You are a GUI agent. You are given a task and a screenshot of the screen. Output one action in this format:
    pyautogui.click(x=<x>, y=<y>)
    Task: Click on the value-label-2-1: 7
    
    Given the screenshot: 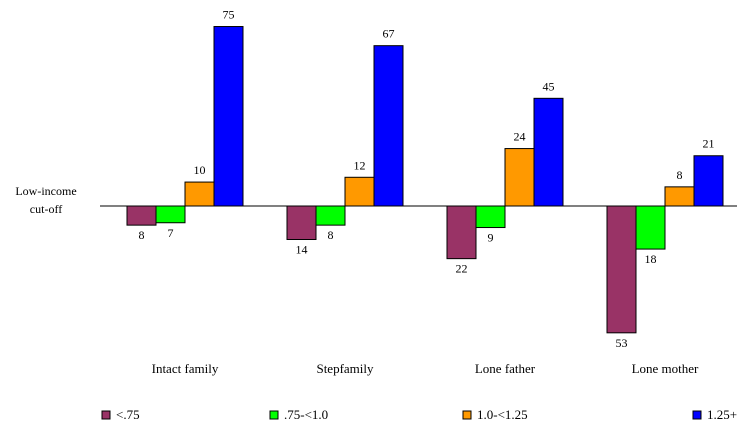 What is the action you would take?
    pyautogui.click(x=171, y=233)
    